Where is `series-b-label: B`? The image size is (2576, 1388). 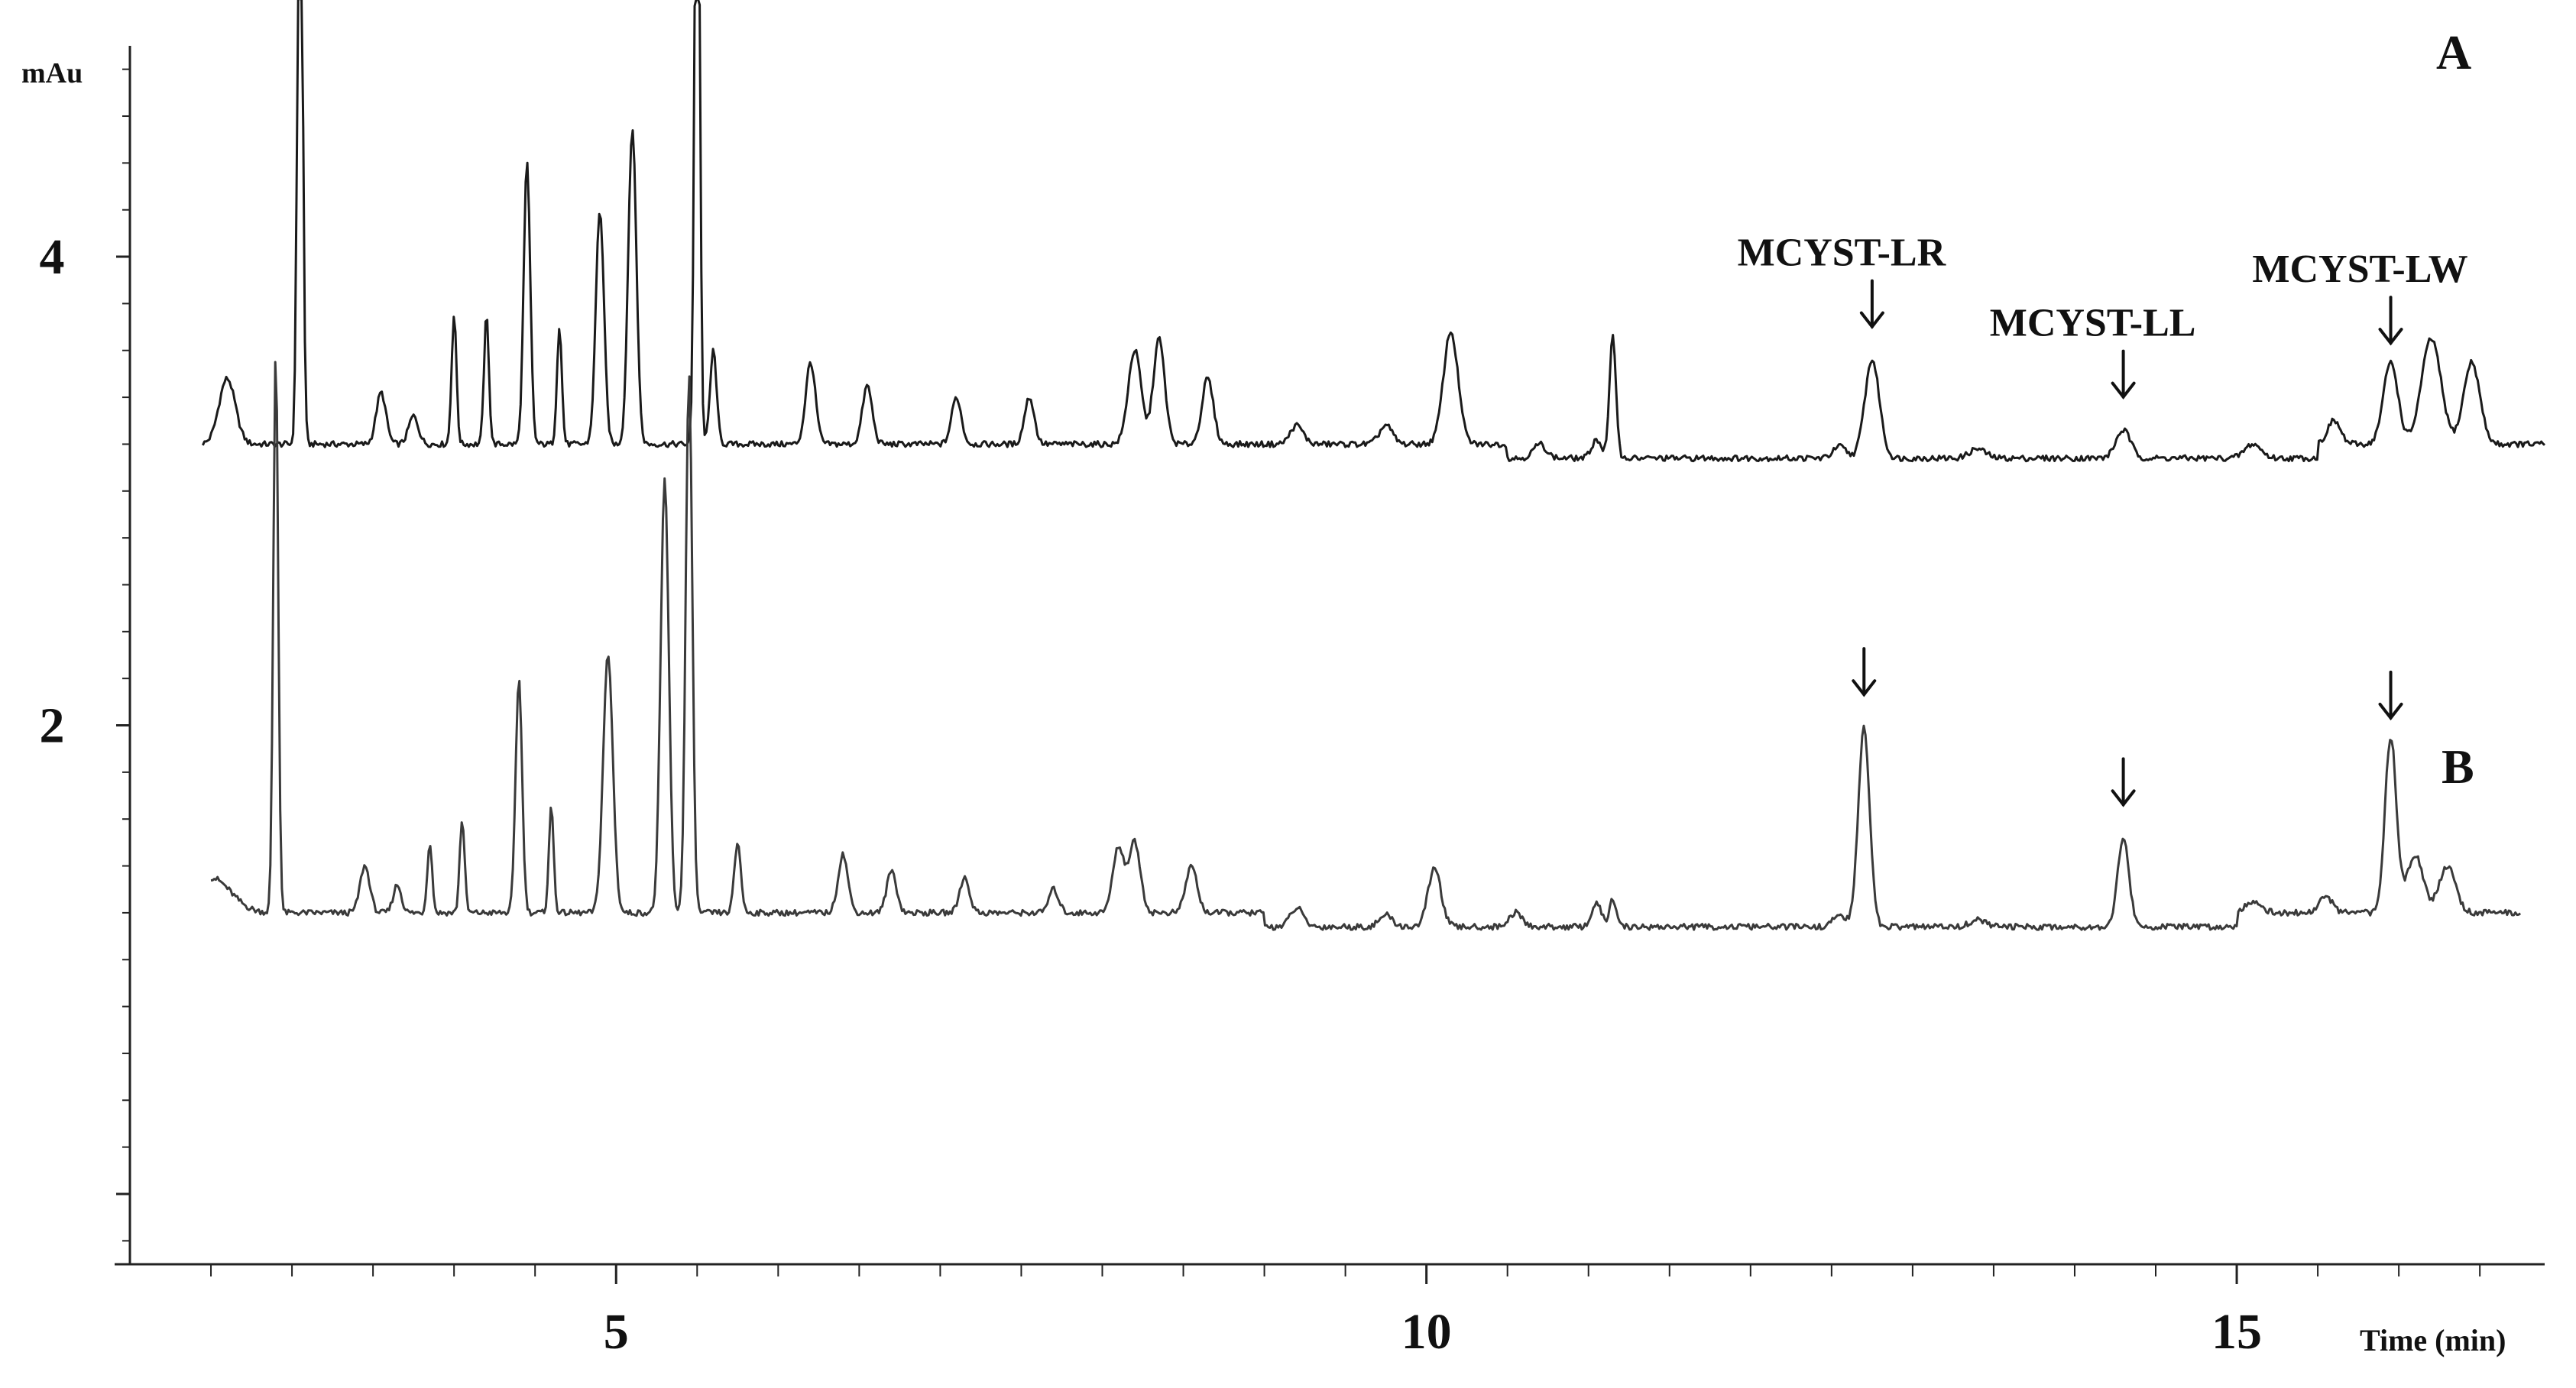
series-b-label: B is located at coordinates (2458, 766).